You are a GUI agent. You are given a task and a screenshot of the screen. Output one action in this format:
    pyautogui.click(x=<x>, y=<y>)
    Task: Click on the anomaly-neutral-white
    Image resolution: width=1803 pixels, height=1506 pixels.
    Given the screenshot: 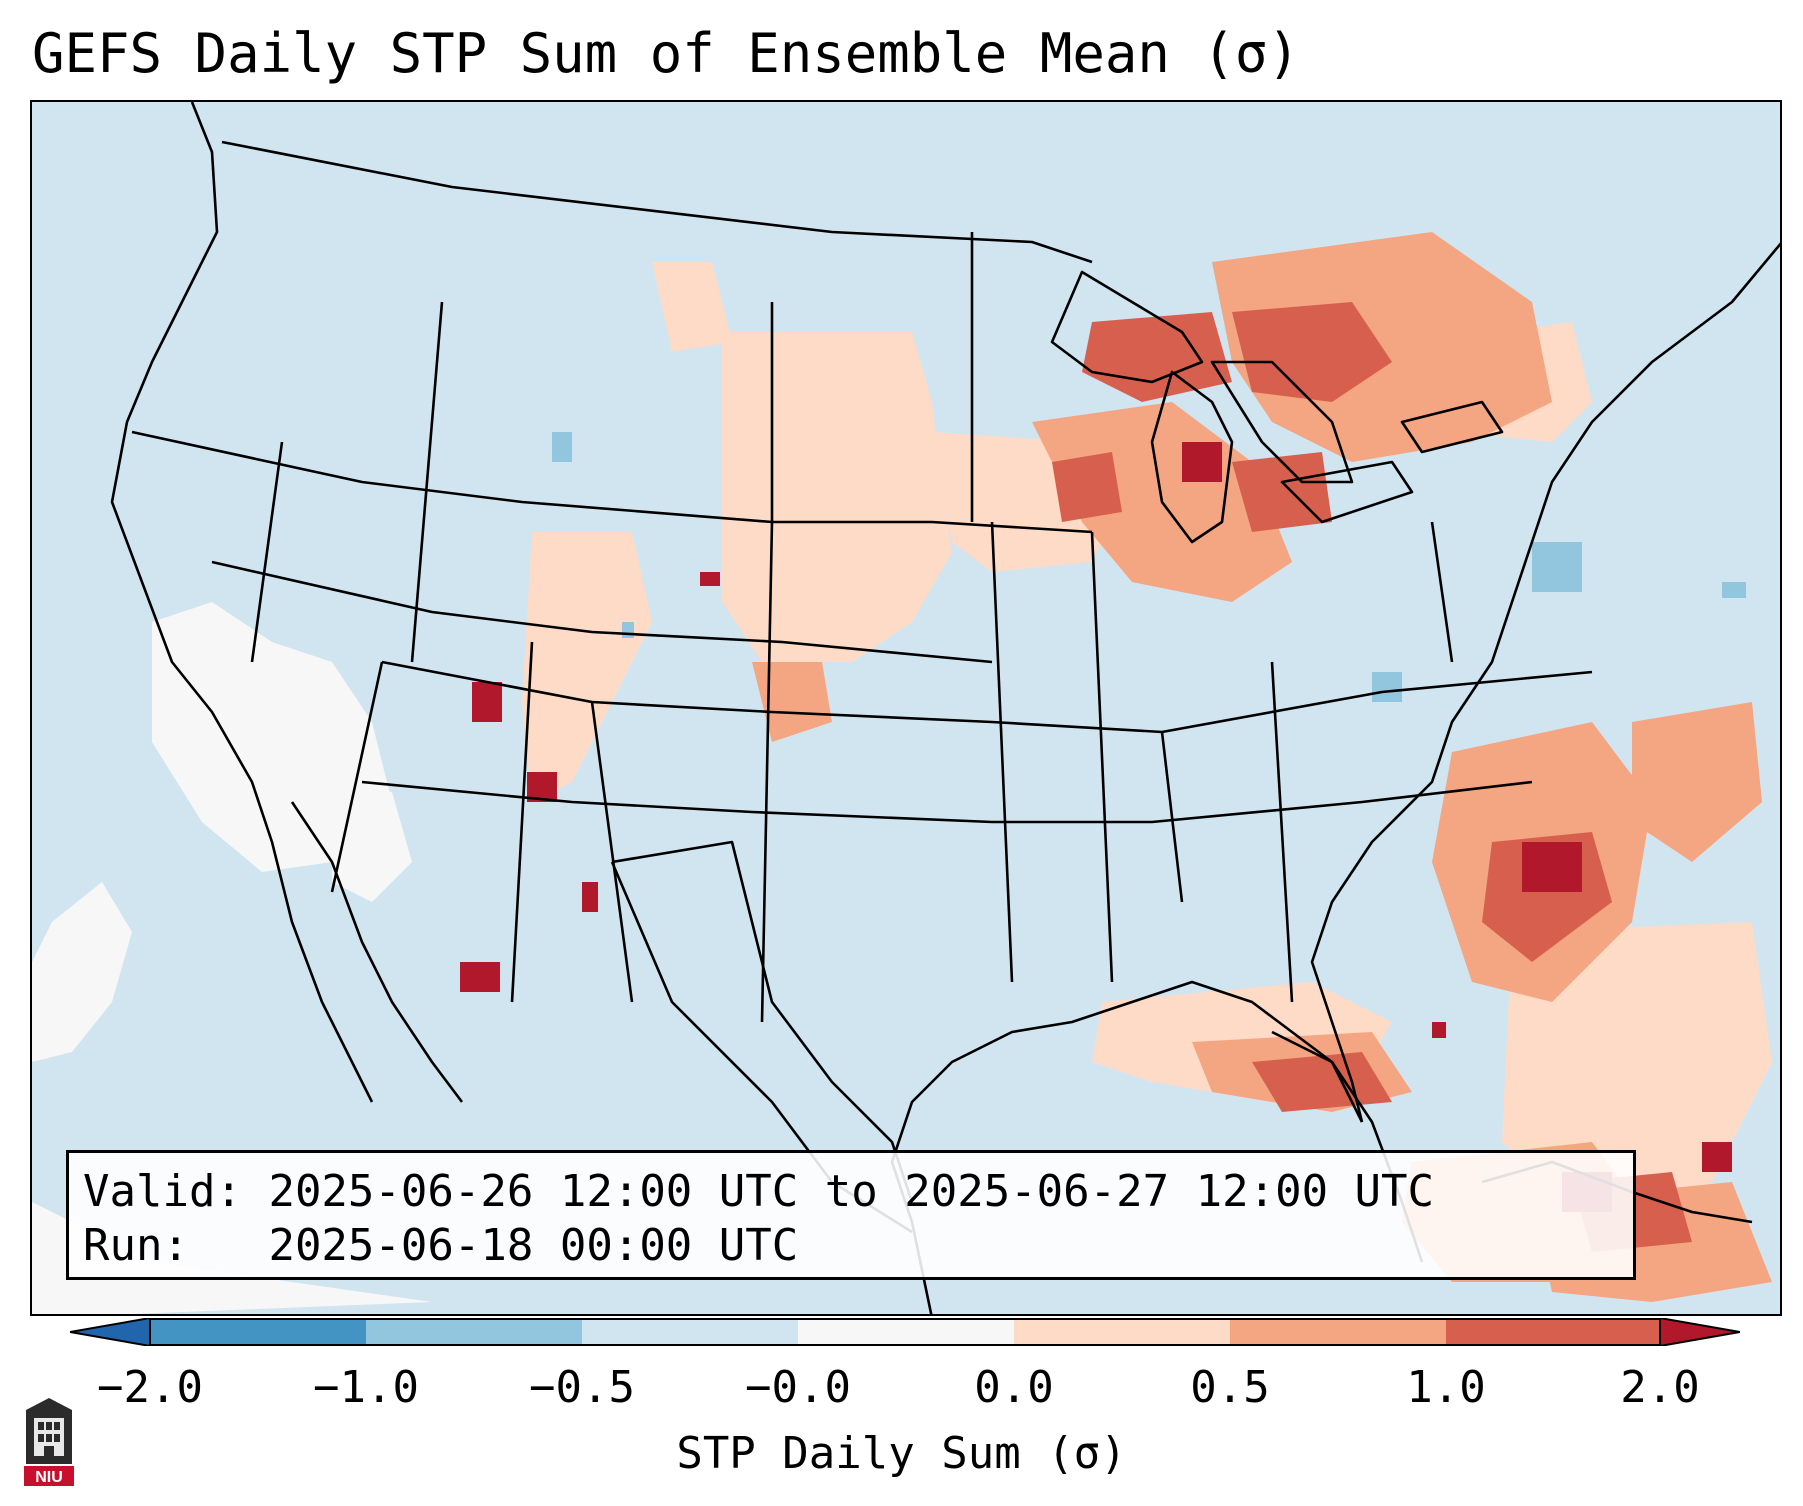 What is the action you would take?
    pyautogui.click(x=232, y=958)
    